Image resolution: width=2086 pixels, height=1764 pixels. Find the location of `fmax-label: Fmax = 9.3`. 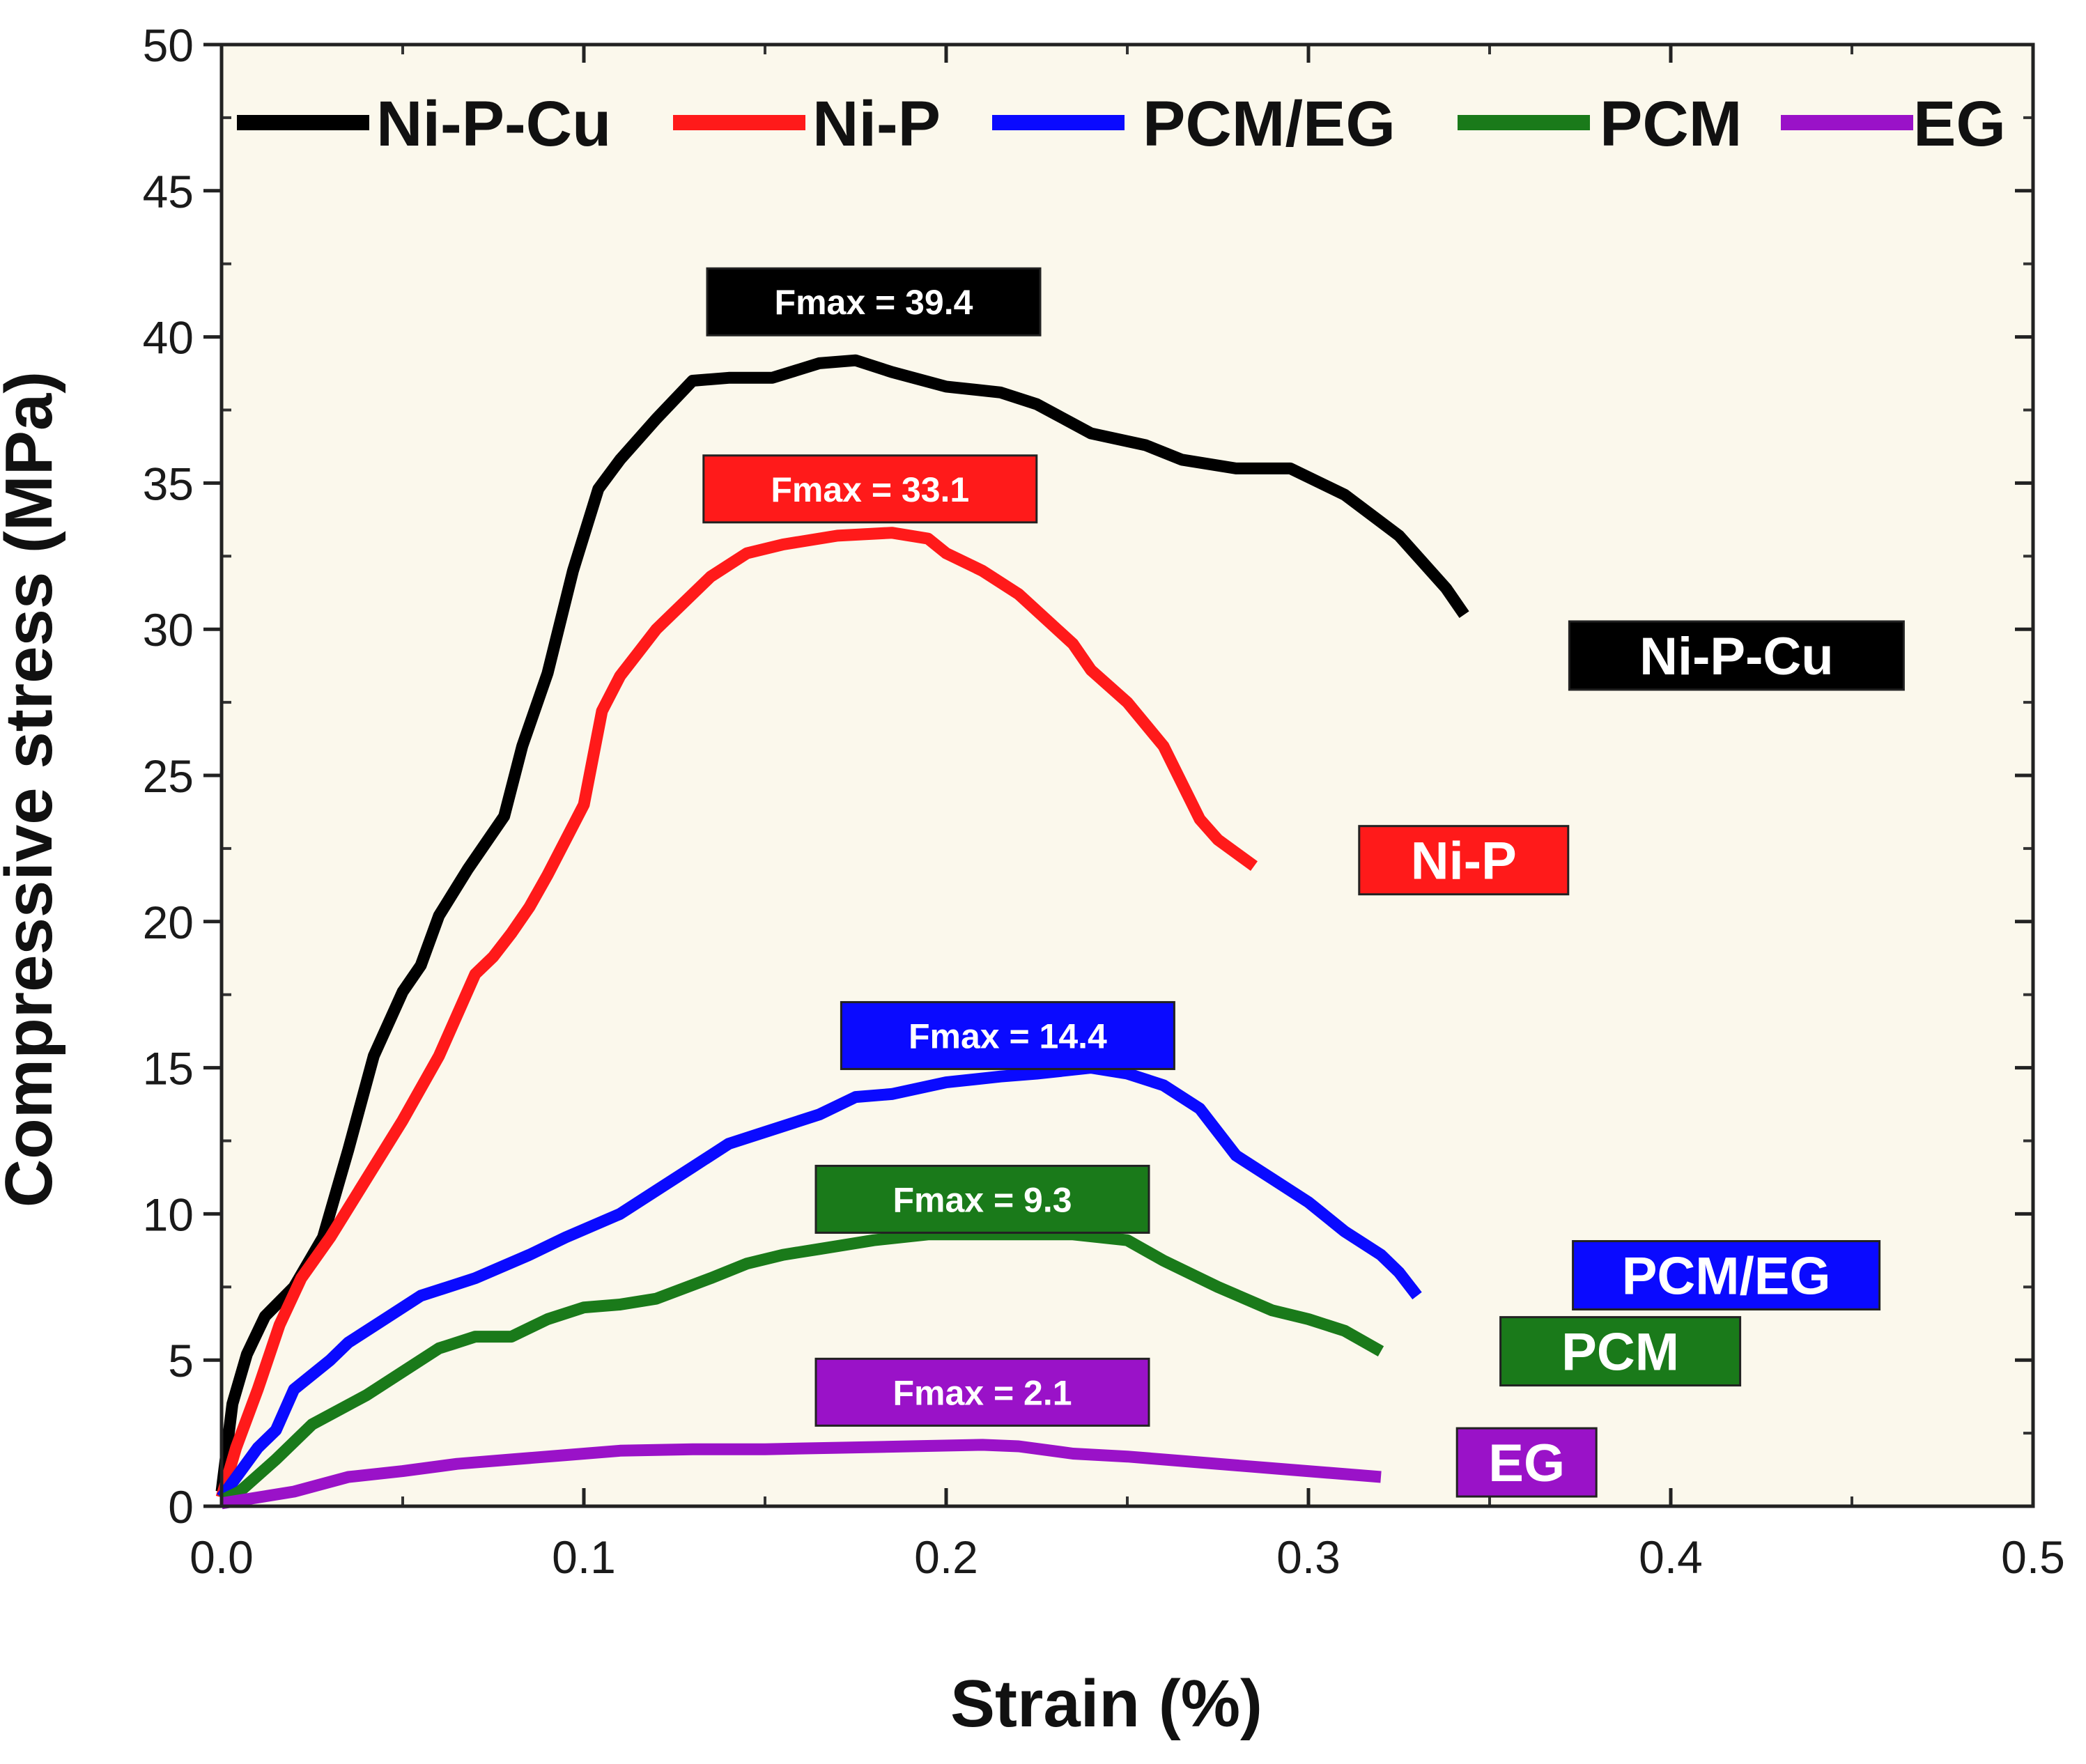

fmax-label: Fmax = 9.3 is located at coordinates (982, 1199).